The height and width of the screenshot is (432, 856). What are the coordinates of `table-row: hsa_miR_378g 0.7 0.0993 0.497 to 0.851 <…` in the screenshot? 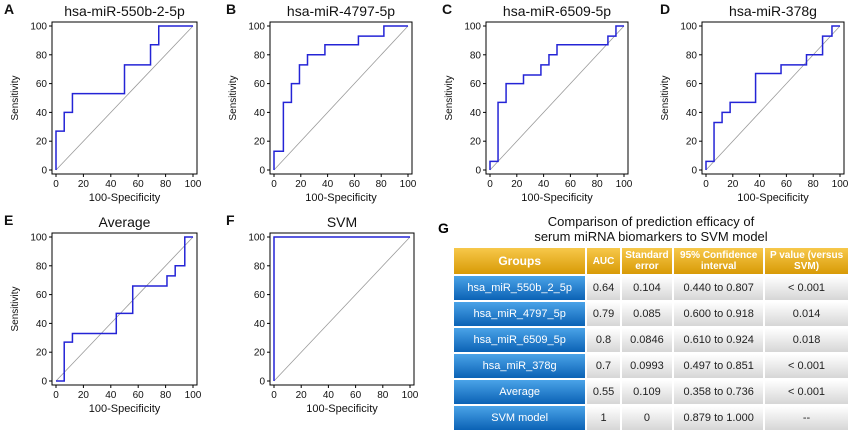 It's located at (651, 366).